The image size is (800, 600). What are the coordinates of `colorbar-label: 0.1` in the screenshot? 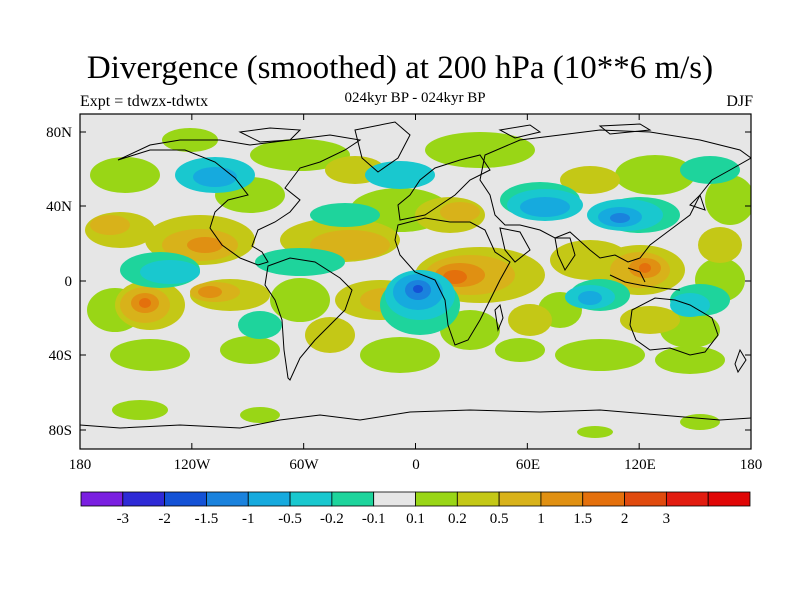 It's located at (415, 519).